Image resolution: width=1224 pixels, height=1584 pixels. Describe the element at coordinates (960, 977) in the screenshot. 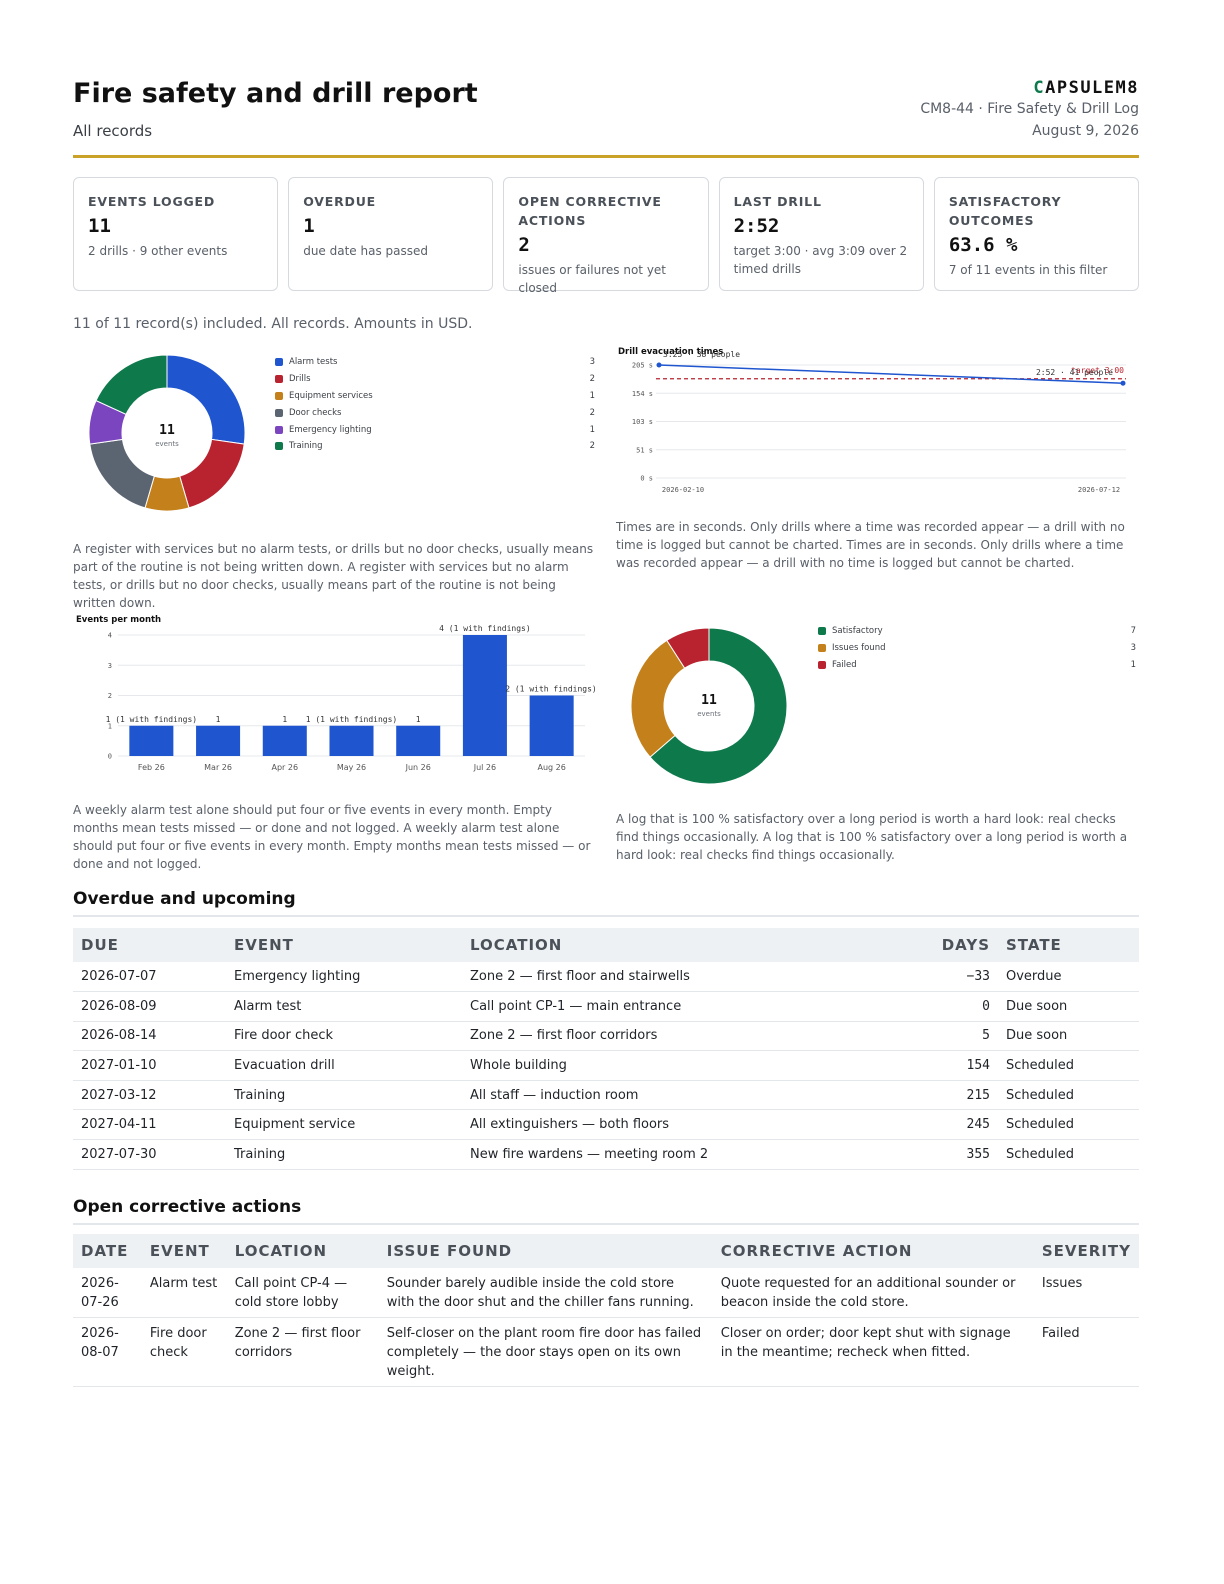

I see `days: −33` at that location.